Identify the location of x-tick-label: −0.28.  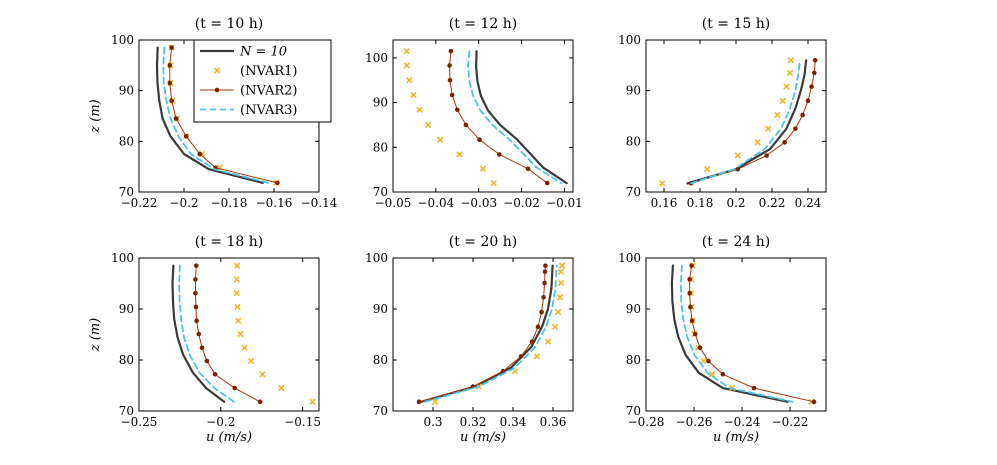
(646, 422).